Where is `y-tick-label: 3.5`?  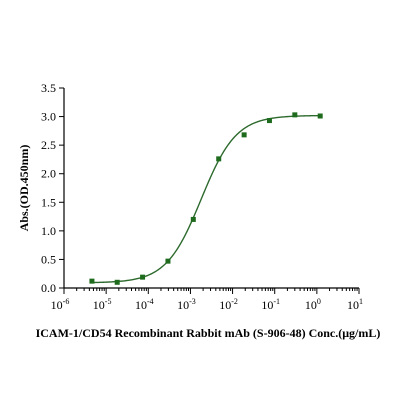
y-tick-label: 3.5 is located at coordinates (48, 88).